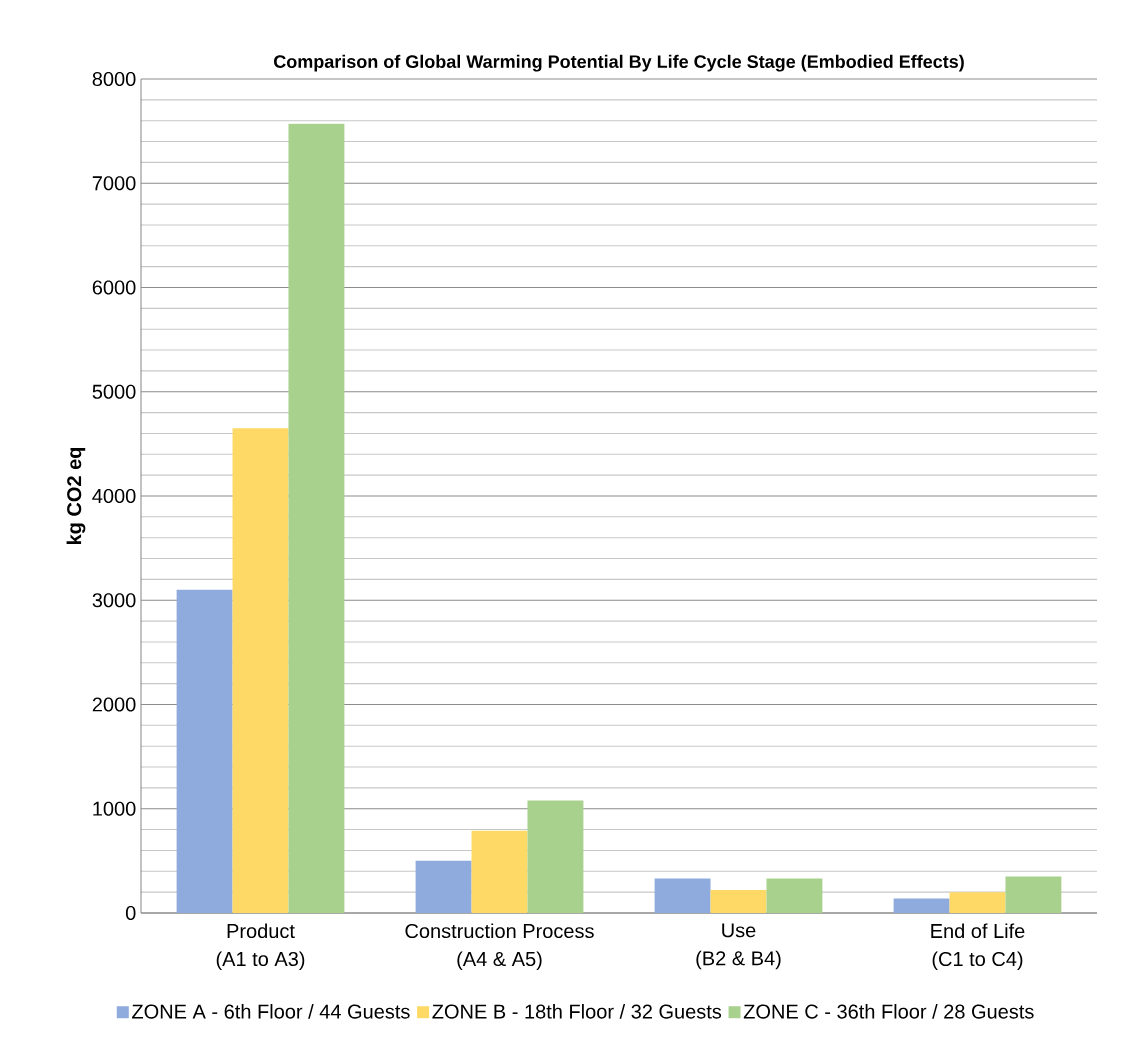 The height and width of the screenshot is (1038, 1146). Describe the element at coordinates (114, 496) in the screenshot. I see `y-tick-label: 4000` at that location.